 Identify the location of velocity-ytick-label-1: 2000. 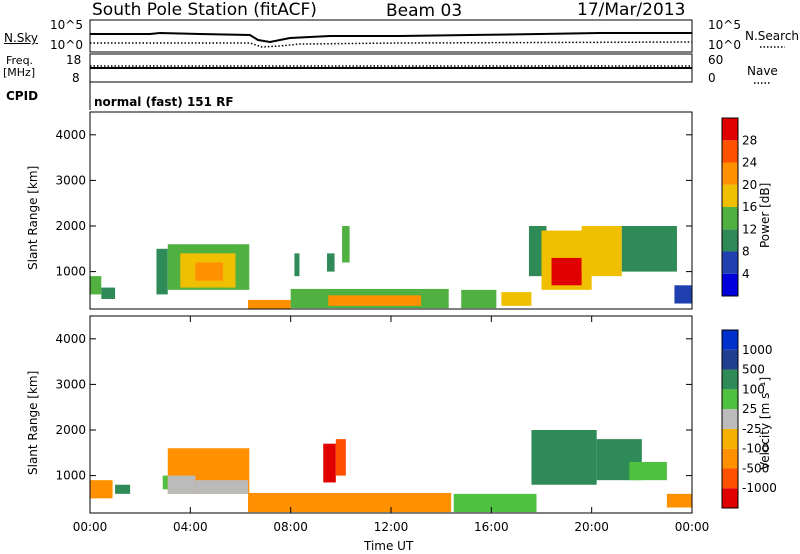
(70, 430).